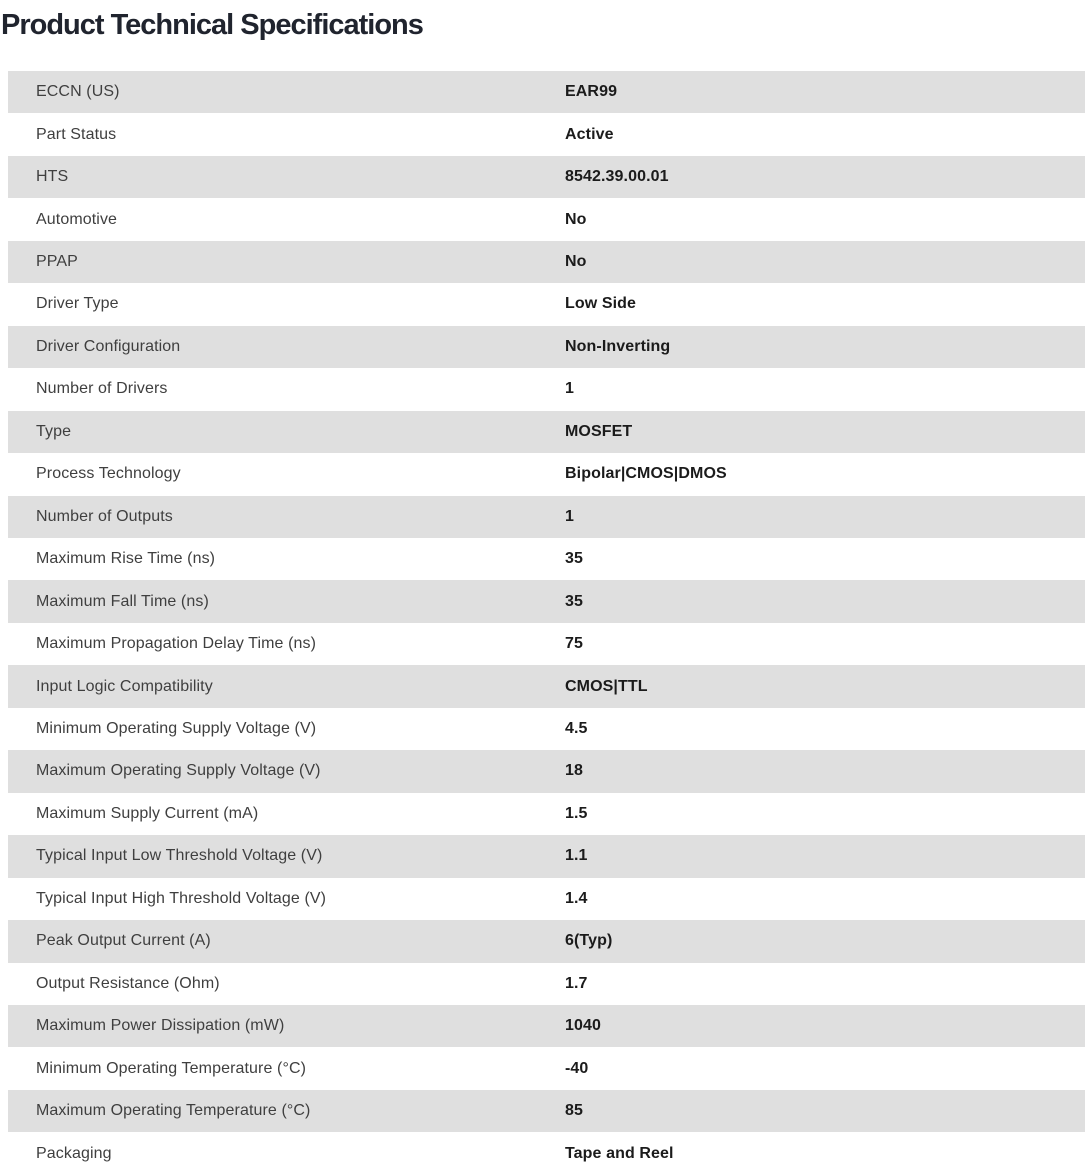 Image resolution: width=1085 pixels, height=1175 pixels. I want to click on spec-label: PPAP, so click(57, 262).